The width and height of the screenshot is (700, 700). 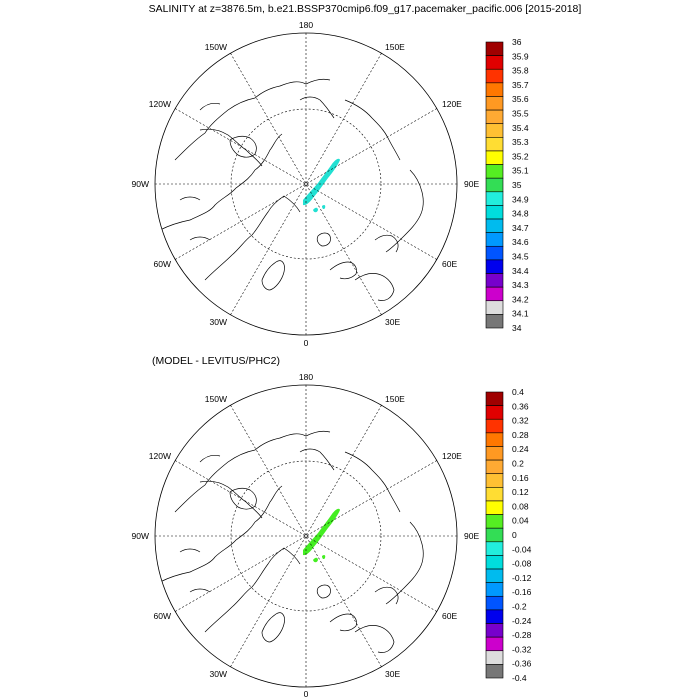 I want to click on salinity-field, so click(x=321, y=185).